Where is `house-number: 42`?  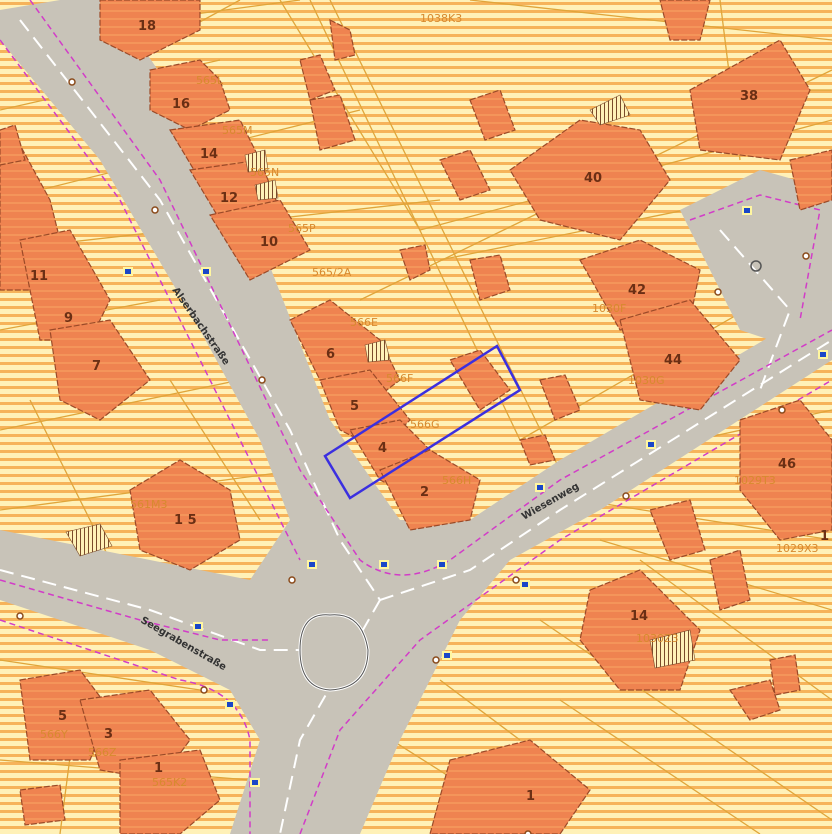 house-number: 42 is located at coordinates (637, 290).